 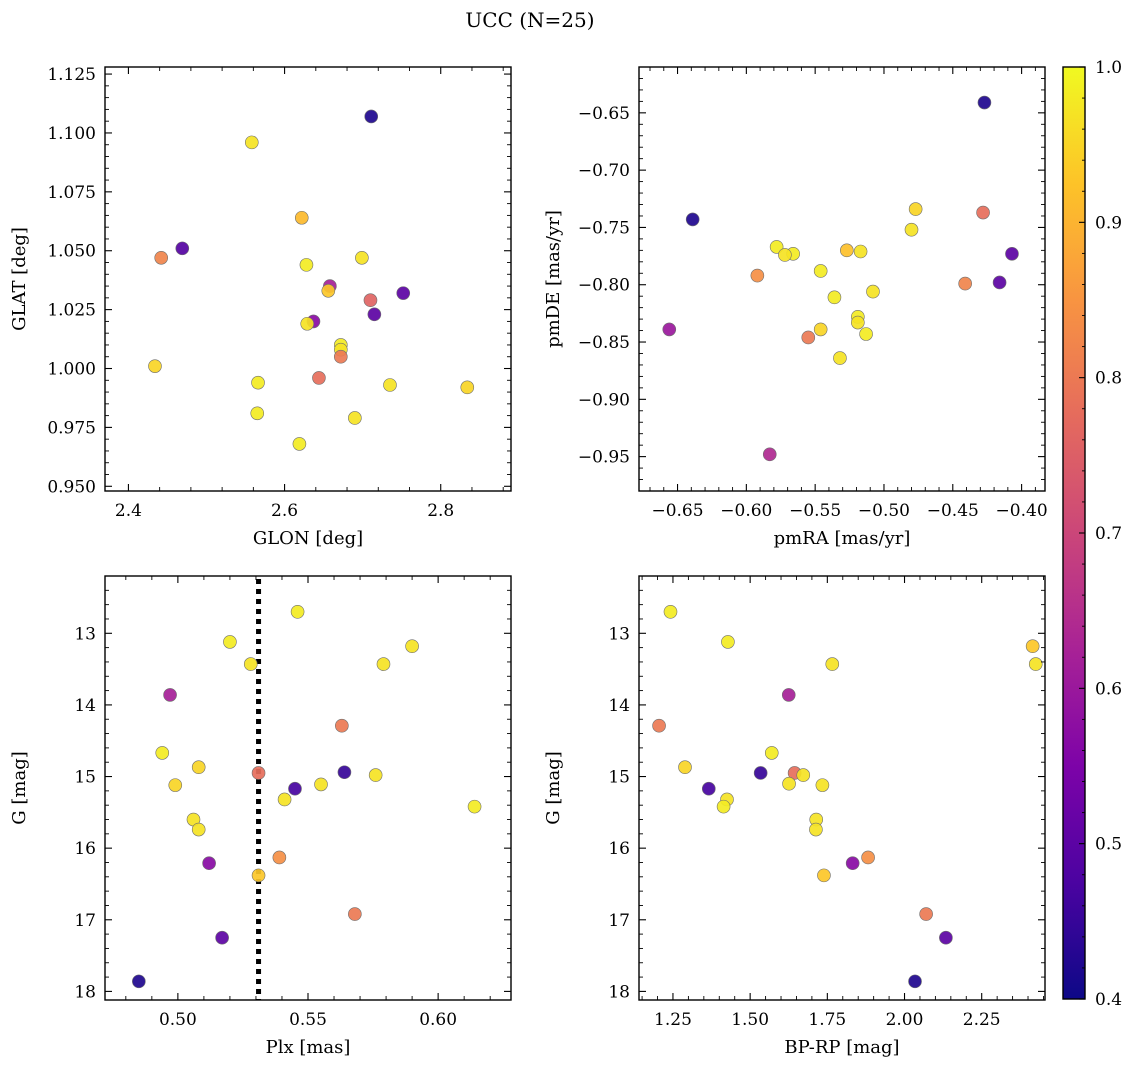 I want to click on x-tick-label: −0.45, so click(x=953, y=511).